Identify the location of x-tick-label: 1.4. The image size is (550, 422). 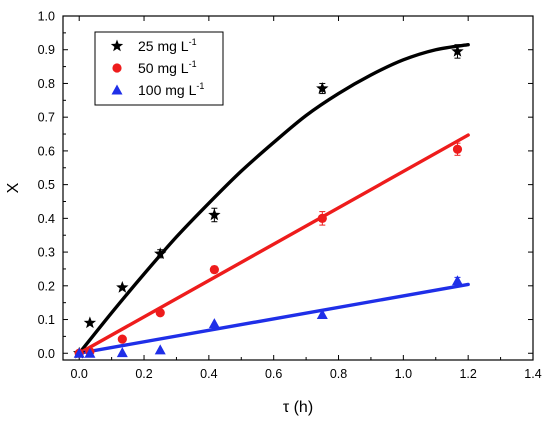
(532, 374).